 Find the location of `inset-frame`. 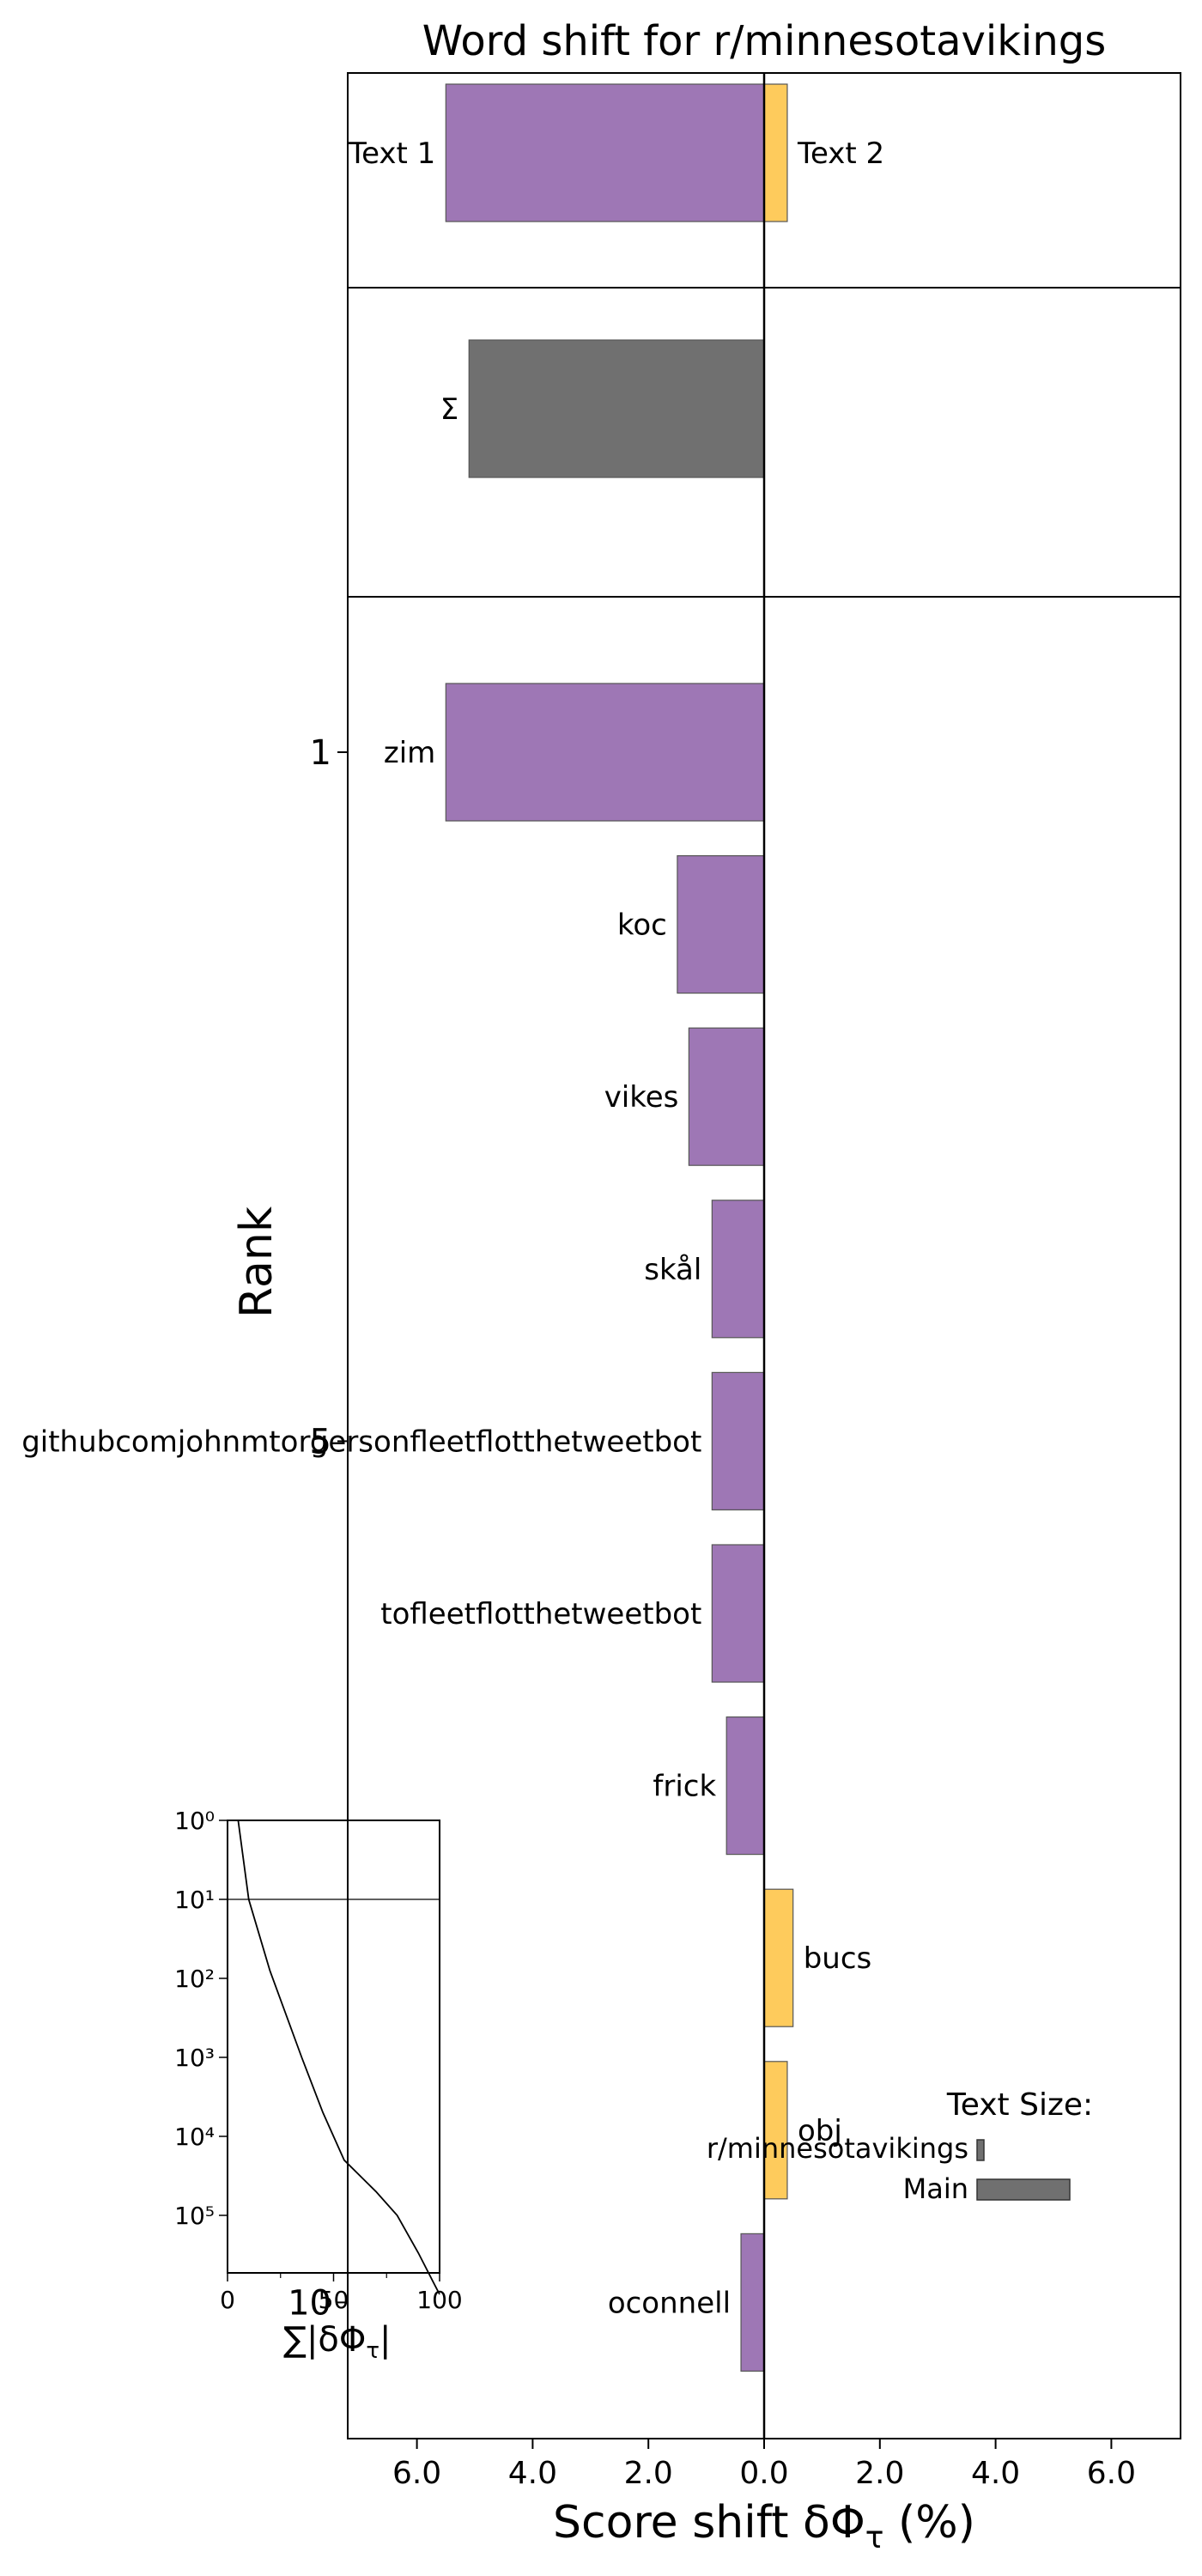

inset-frame is located at coordinates (334, 2047).